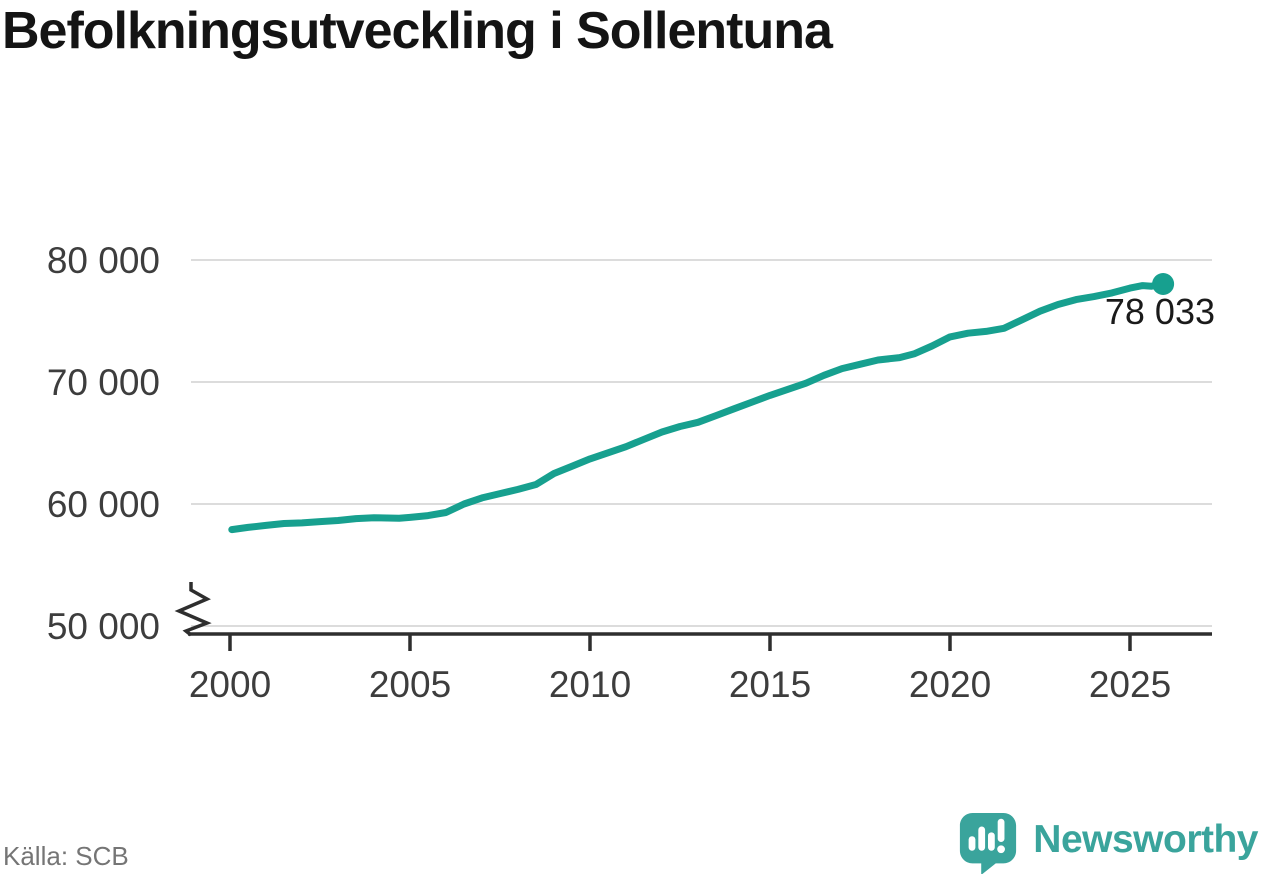 This screenshot has width=1262, height=879. What do you see at coordinates (103, 260) in the screenshot?
I see `y-tick-label: 80 000` at bounding box center [103, 260].